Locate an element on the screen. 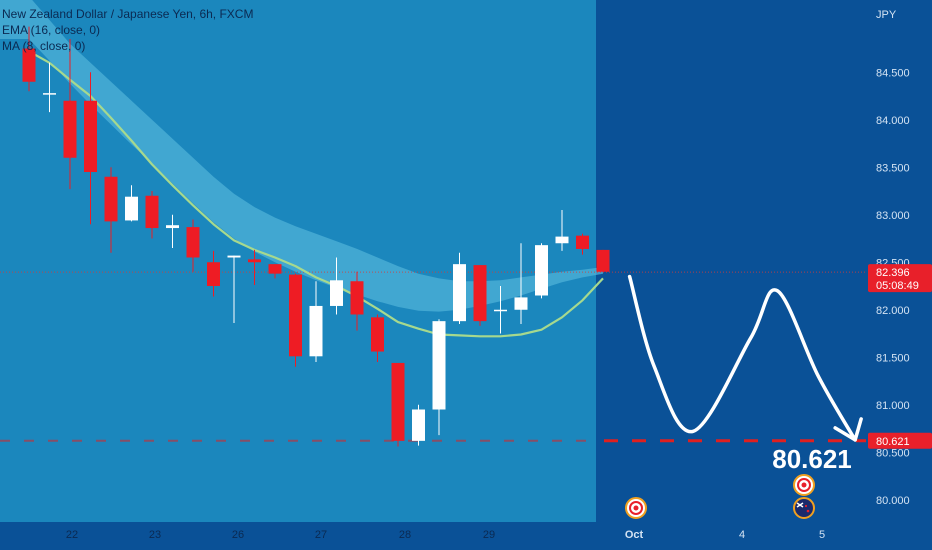 This screenshot has width=932, height=550. time-tick-label: 4 is located at coordinates (742, 535).